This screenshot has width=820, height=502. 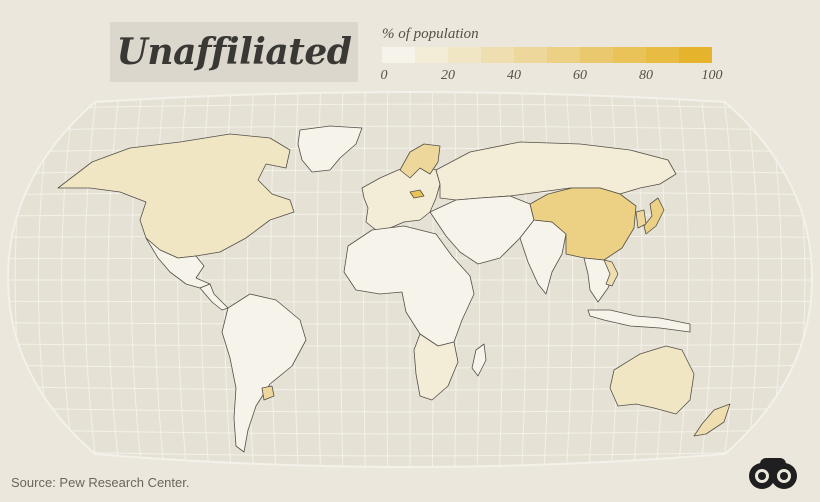 I want to click on region-new-zealand, so click(x=712, y=420).